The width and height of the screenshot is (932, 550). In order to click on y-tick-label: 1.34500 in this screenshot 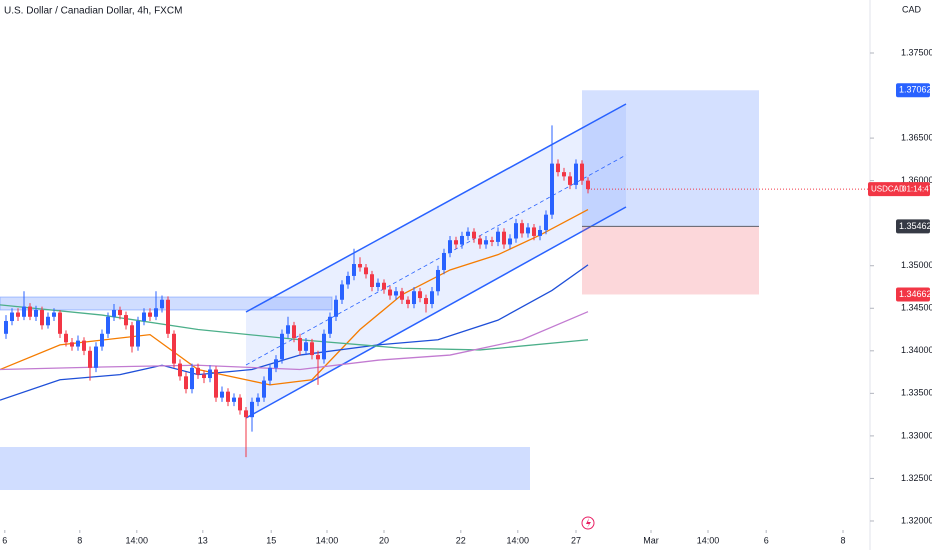, I will do `click(916, 308)`.